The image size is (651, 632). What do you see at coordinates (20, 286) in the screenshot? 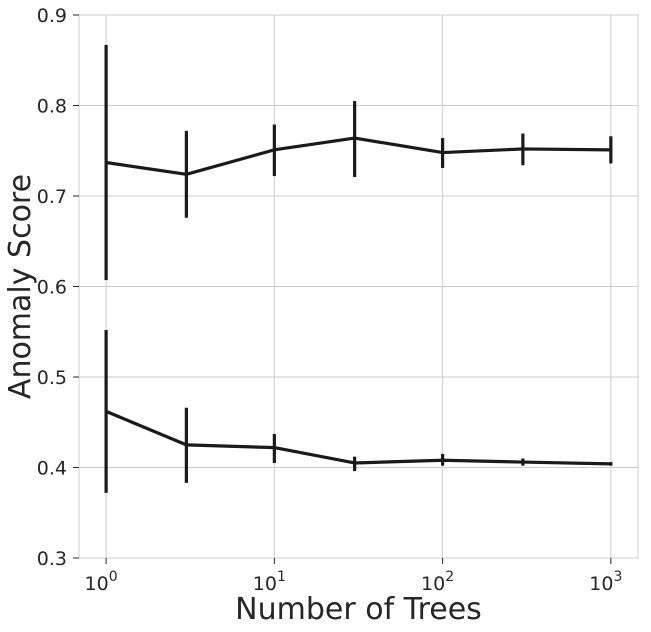
I see `y-axis-label: Anomaly Score` at bounding box center [20, 286].